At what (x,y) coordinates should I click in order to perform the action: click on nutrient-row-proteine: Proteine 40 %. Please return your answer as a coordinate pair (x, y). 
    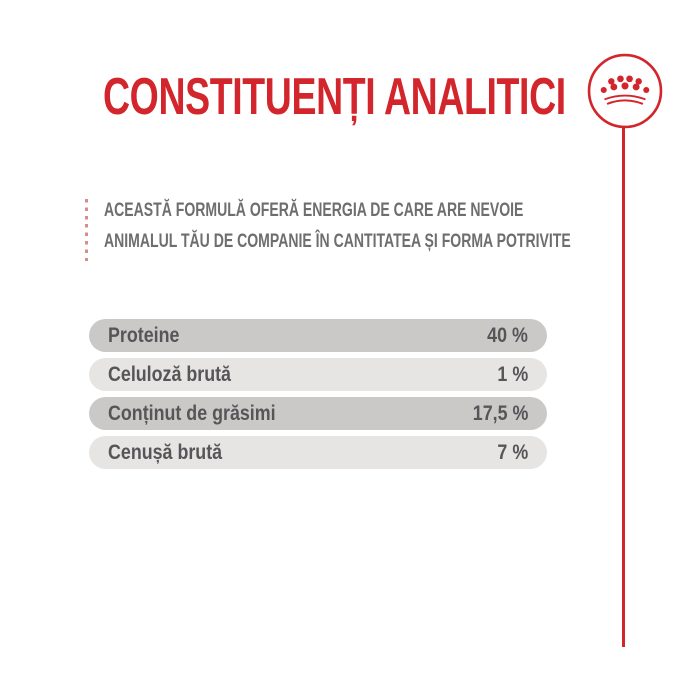
    Looking at the image, I should click on (318, 335).